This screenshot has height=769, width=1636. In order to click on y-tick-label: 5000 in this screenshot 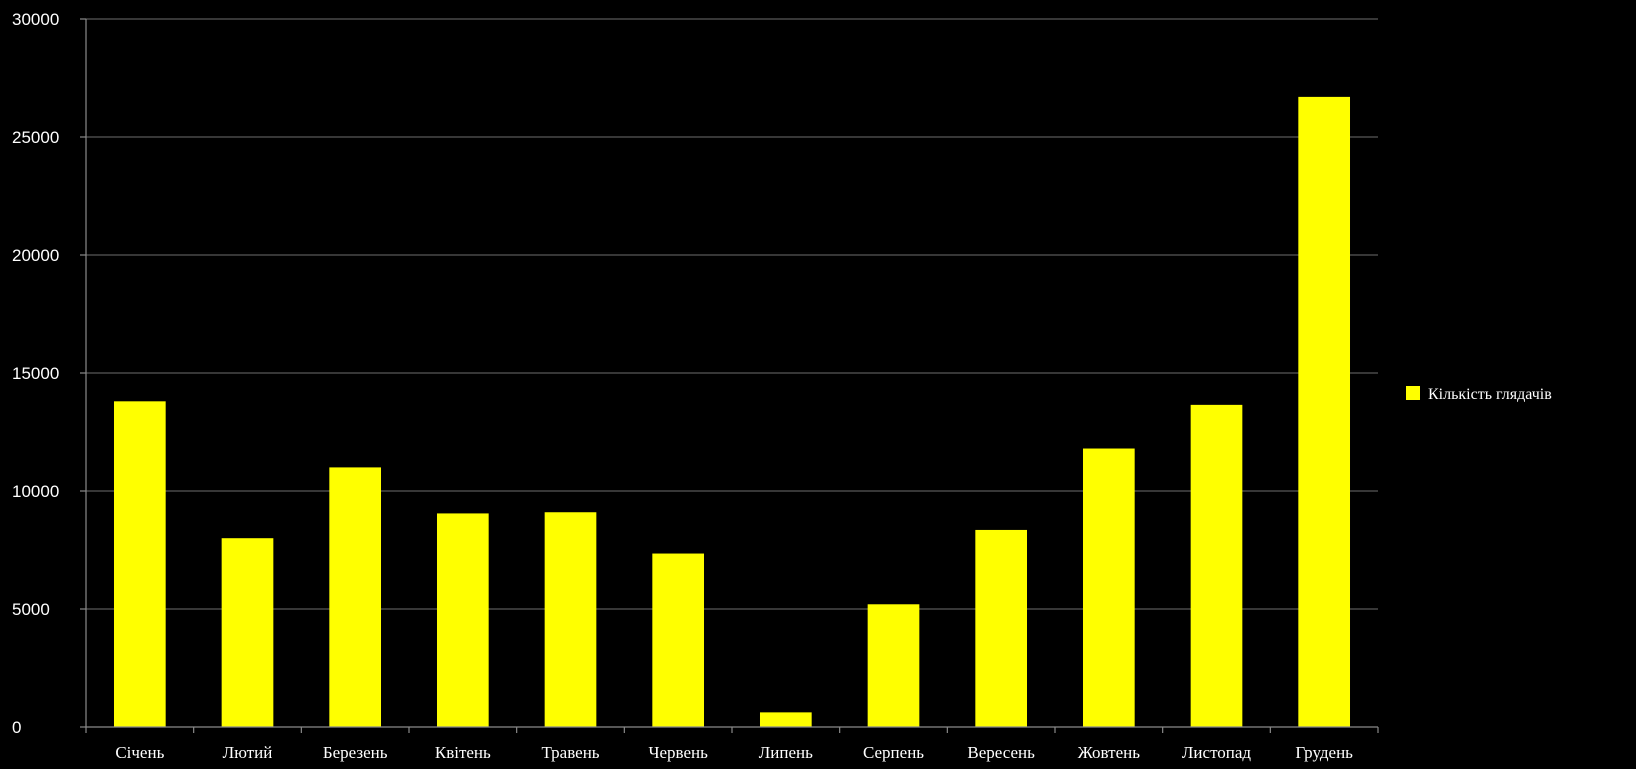, I will do `click(31, 609)`.